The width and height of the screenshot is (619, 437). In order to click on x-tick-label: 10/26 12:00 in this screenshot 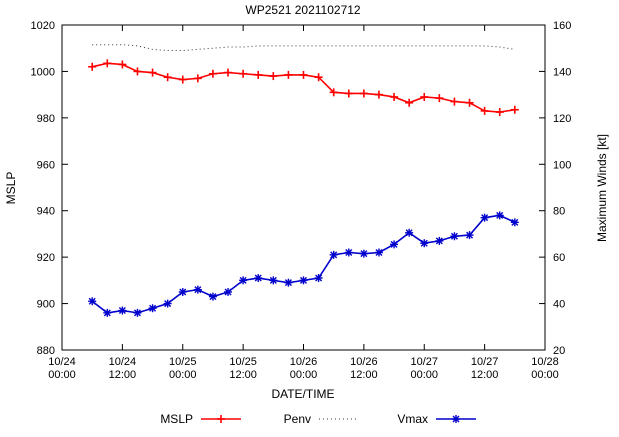, I will do `click(364, 368)`.